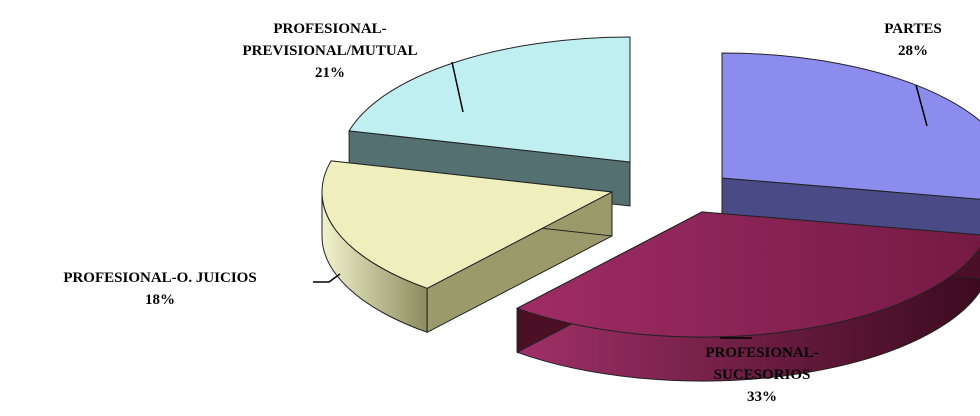 The height and width of the screenshot is (416, 980). I want to click on slice-label-2: PROFESIONAL-O. JUICIOS 18%, so click(159, 289).